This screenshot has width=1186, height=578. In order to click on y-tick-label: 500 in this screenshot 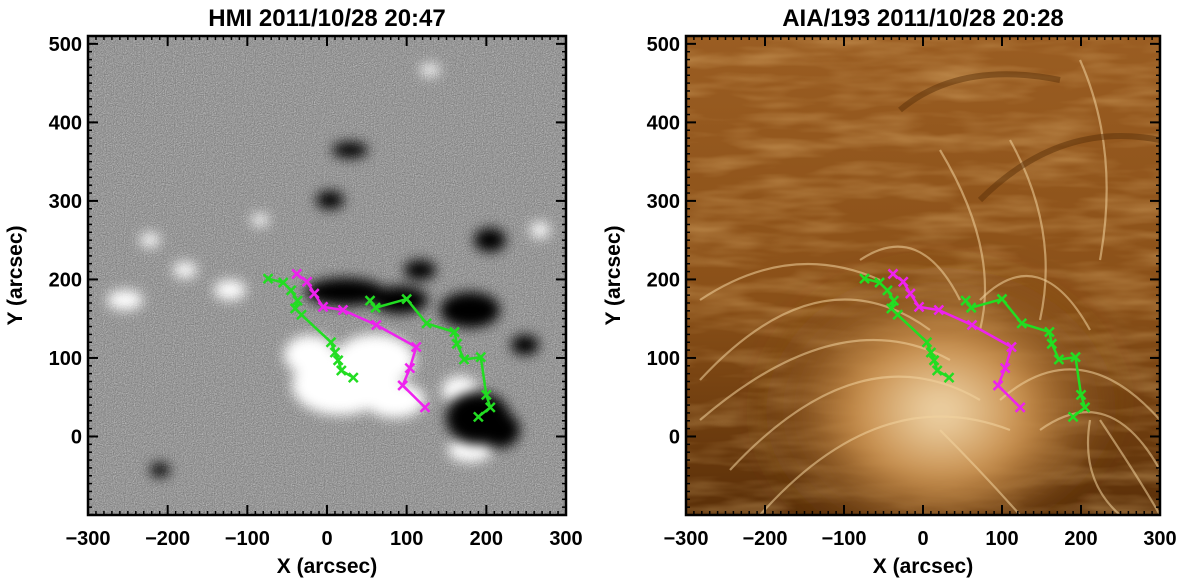, I will do `click(65, 45)`.